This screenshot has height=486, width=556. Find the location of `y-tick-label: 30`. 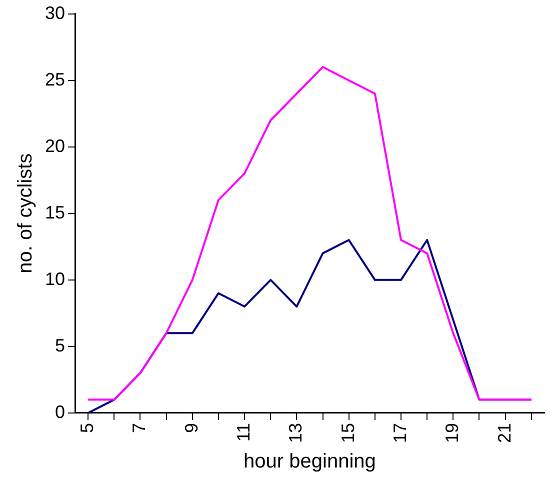

y-tick-label: 30 is located at coordinates (55, 12).